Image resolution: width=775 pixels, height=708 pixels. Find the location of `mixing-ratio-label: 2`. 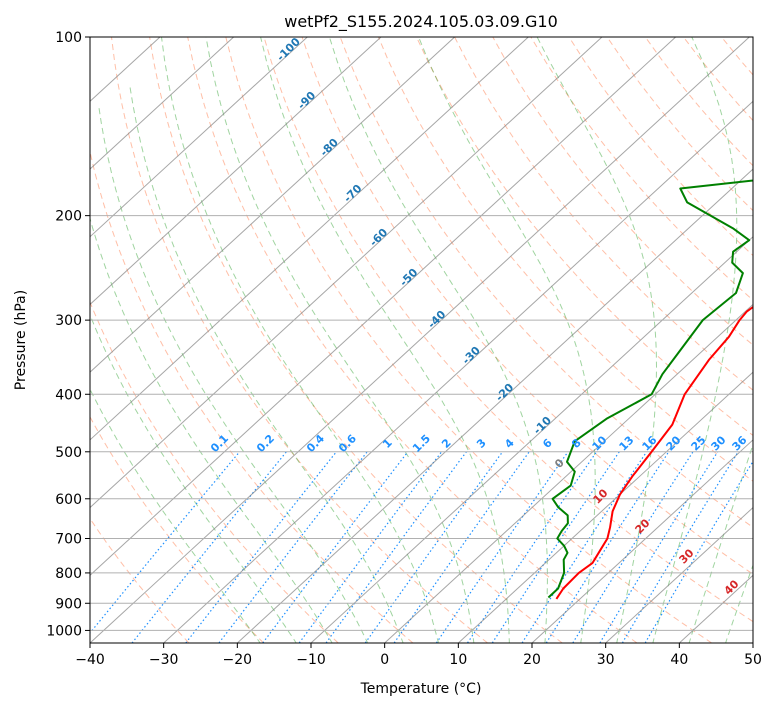

mixing-ratio-label: 2 is located at coordinates (446, 443).